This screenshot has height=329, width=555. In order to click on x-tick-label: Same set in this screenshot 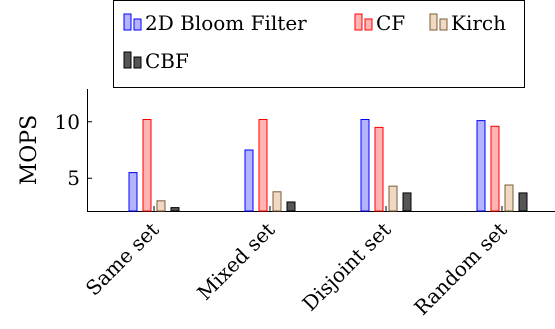, I will do `click(122, 259)`.